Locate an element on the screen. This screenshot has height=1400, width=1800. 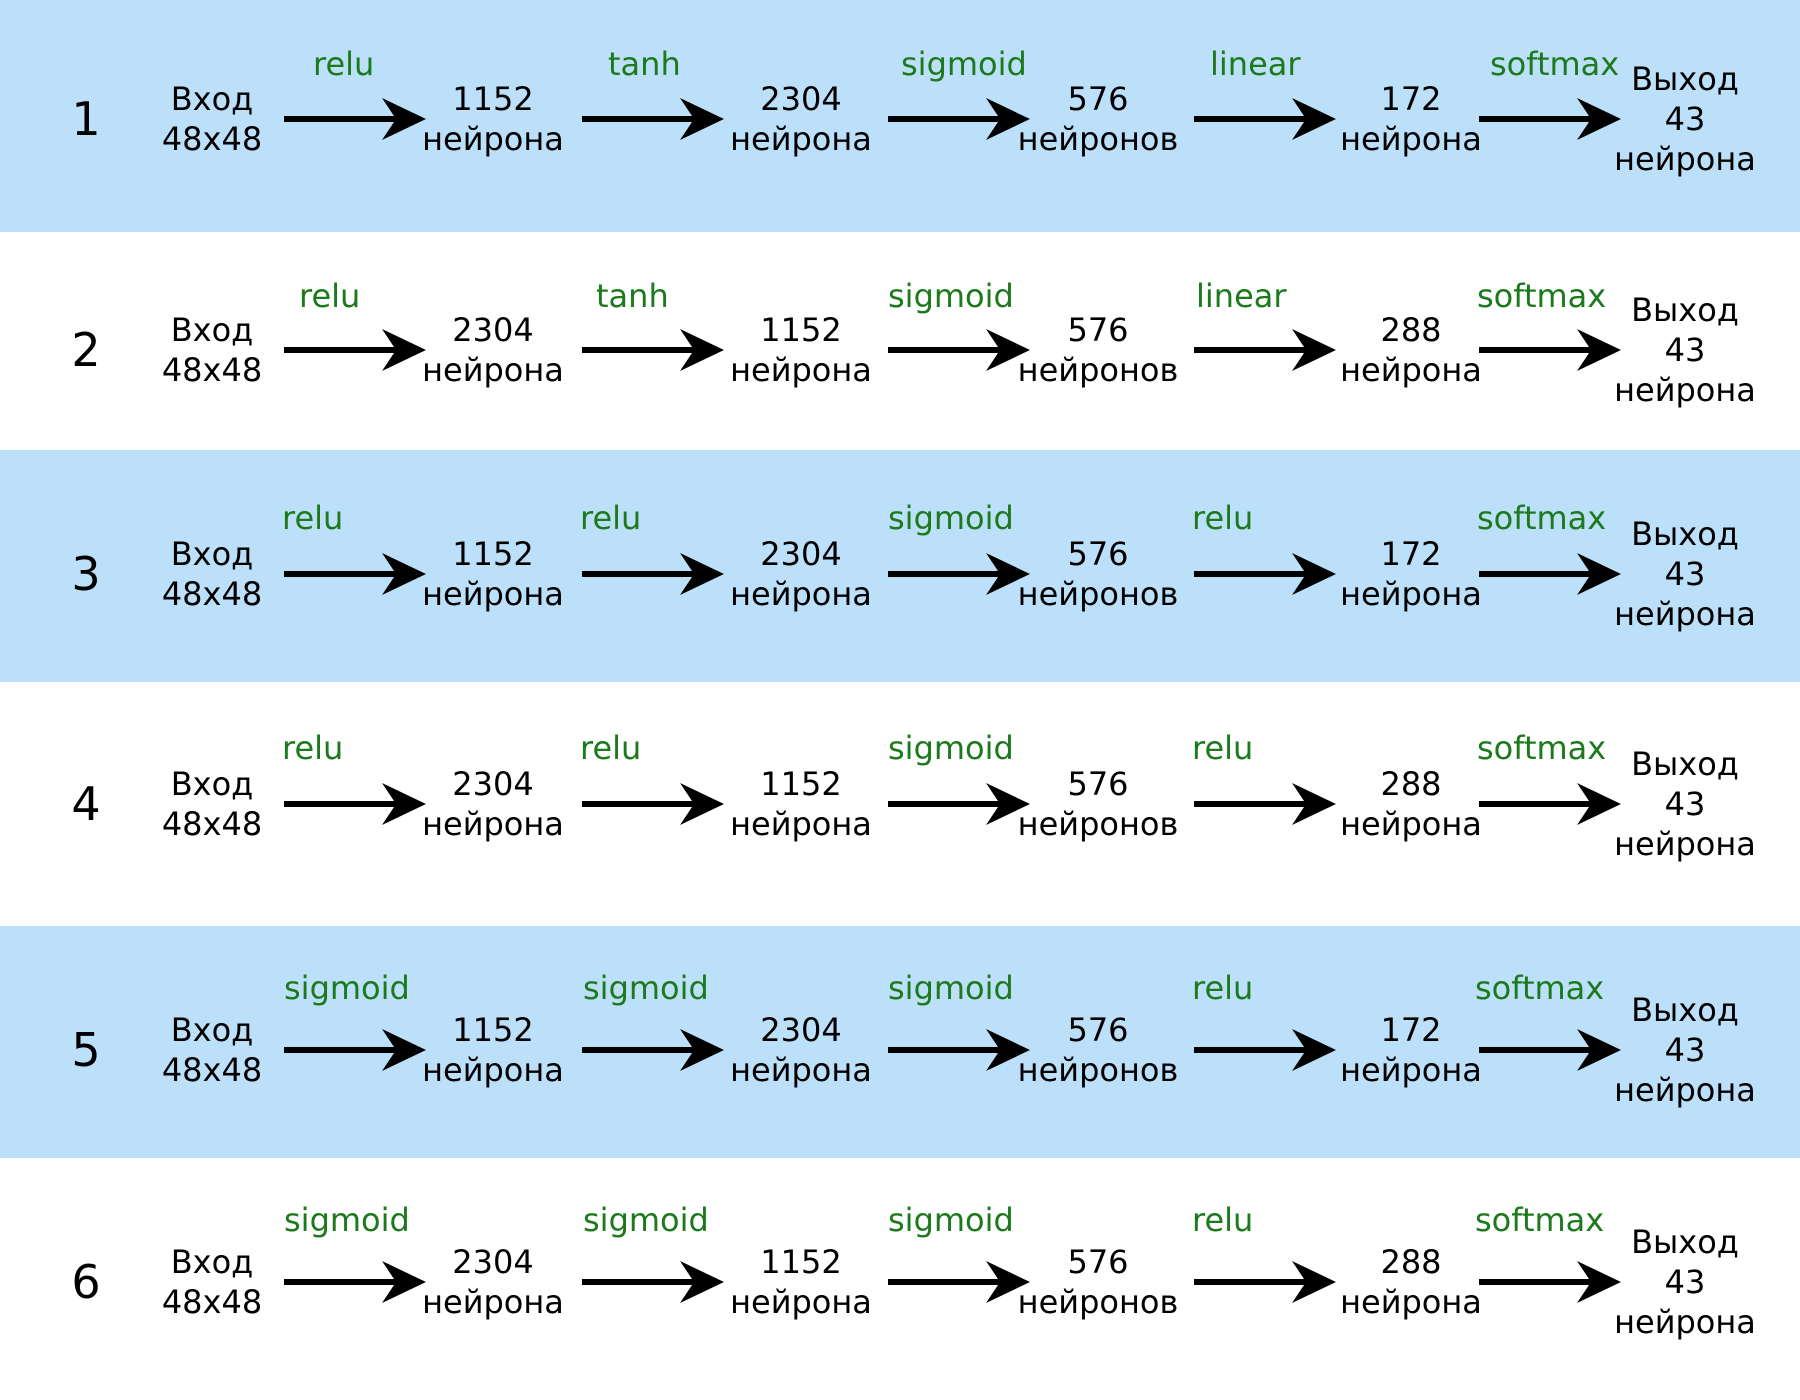
neuron-count: 288 is located at coordinates (1411, 784).